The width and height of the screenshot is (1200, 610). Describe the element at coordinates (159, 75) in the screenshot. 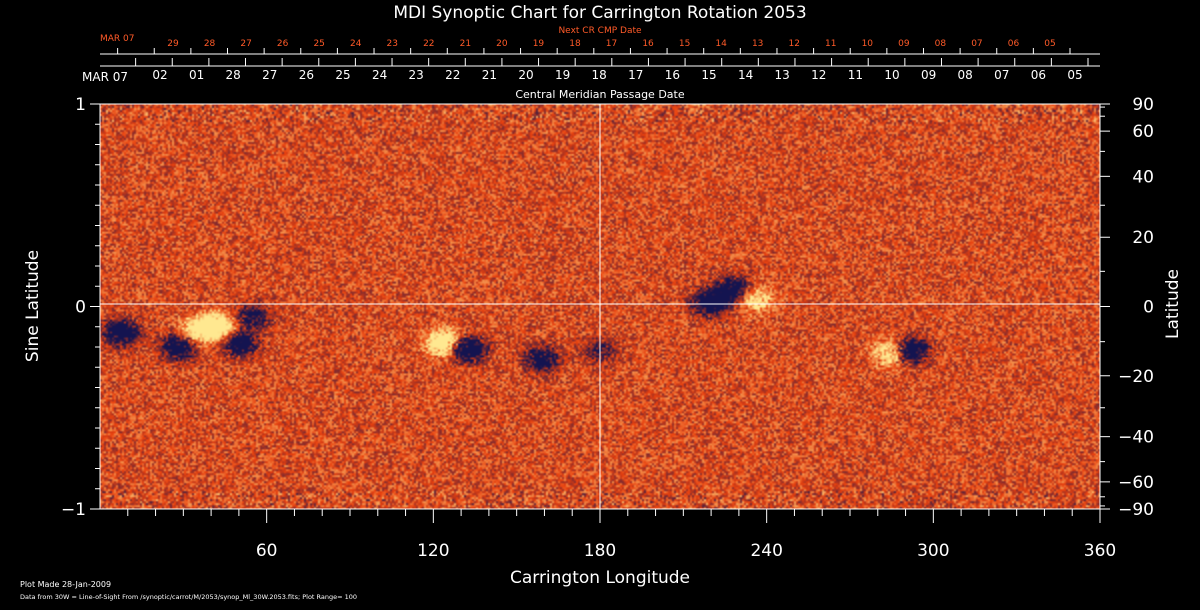

I see `date-tick-label: 02` at that location.